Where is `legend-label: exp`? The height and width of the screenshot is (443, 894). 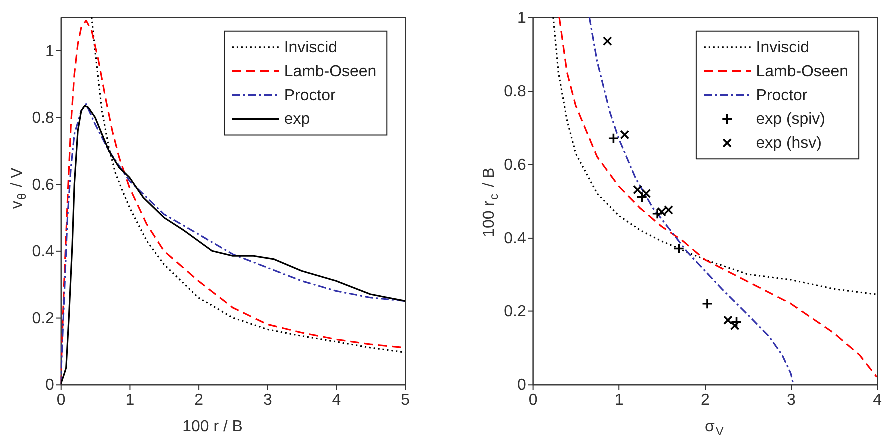
legend-label: exp is located at coordinates (297, 119).